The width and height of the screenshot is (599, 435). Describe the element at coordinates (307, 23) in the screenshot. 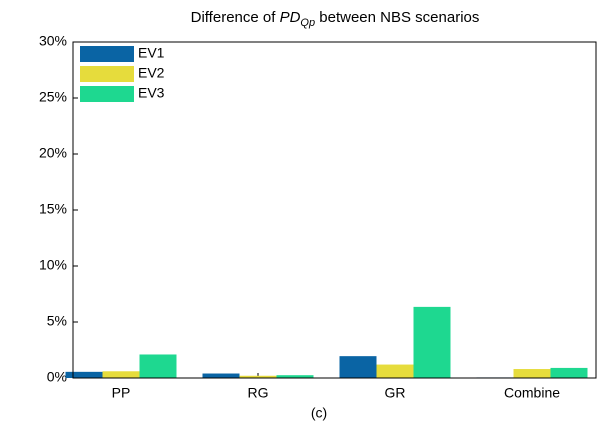

I see `title-text: Qp` at that location.